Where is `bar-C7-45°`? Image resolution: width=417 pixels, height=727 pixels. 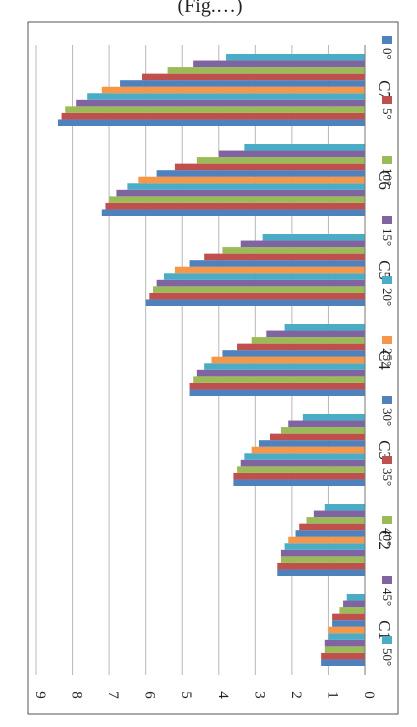 bar-C7-45° is located at coordinates (279, 64).